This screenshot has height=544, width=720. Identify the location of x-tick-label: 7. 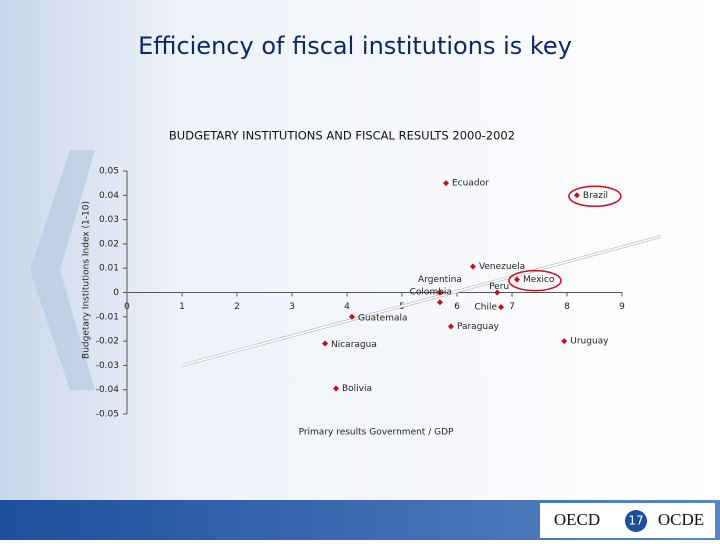
(512, 307).